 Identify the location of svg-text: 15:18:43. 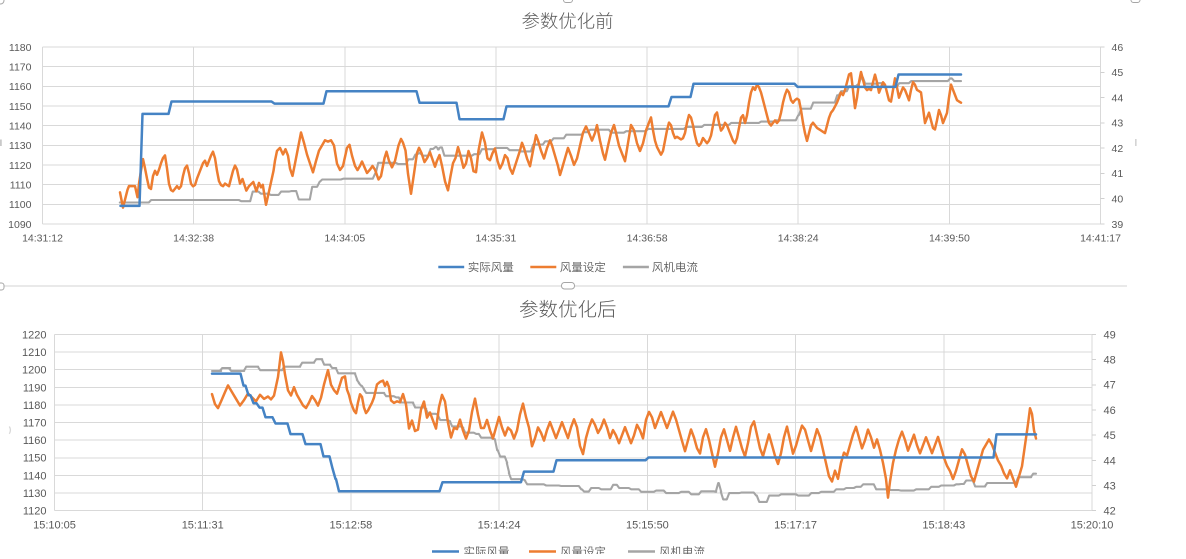
(943, 526).